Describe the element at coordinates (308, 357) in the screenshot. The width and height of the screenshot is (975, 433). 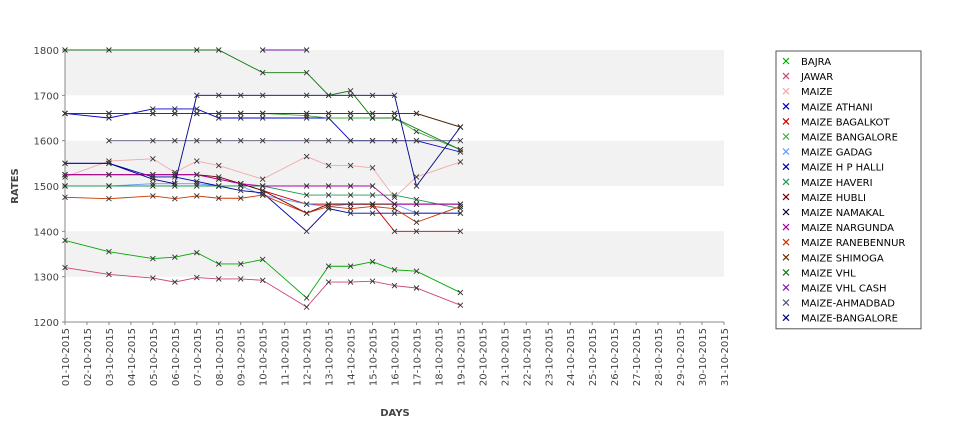
I see `x-tick-label: 12-10-2015` at that location.